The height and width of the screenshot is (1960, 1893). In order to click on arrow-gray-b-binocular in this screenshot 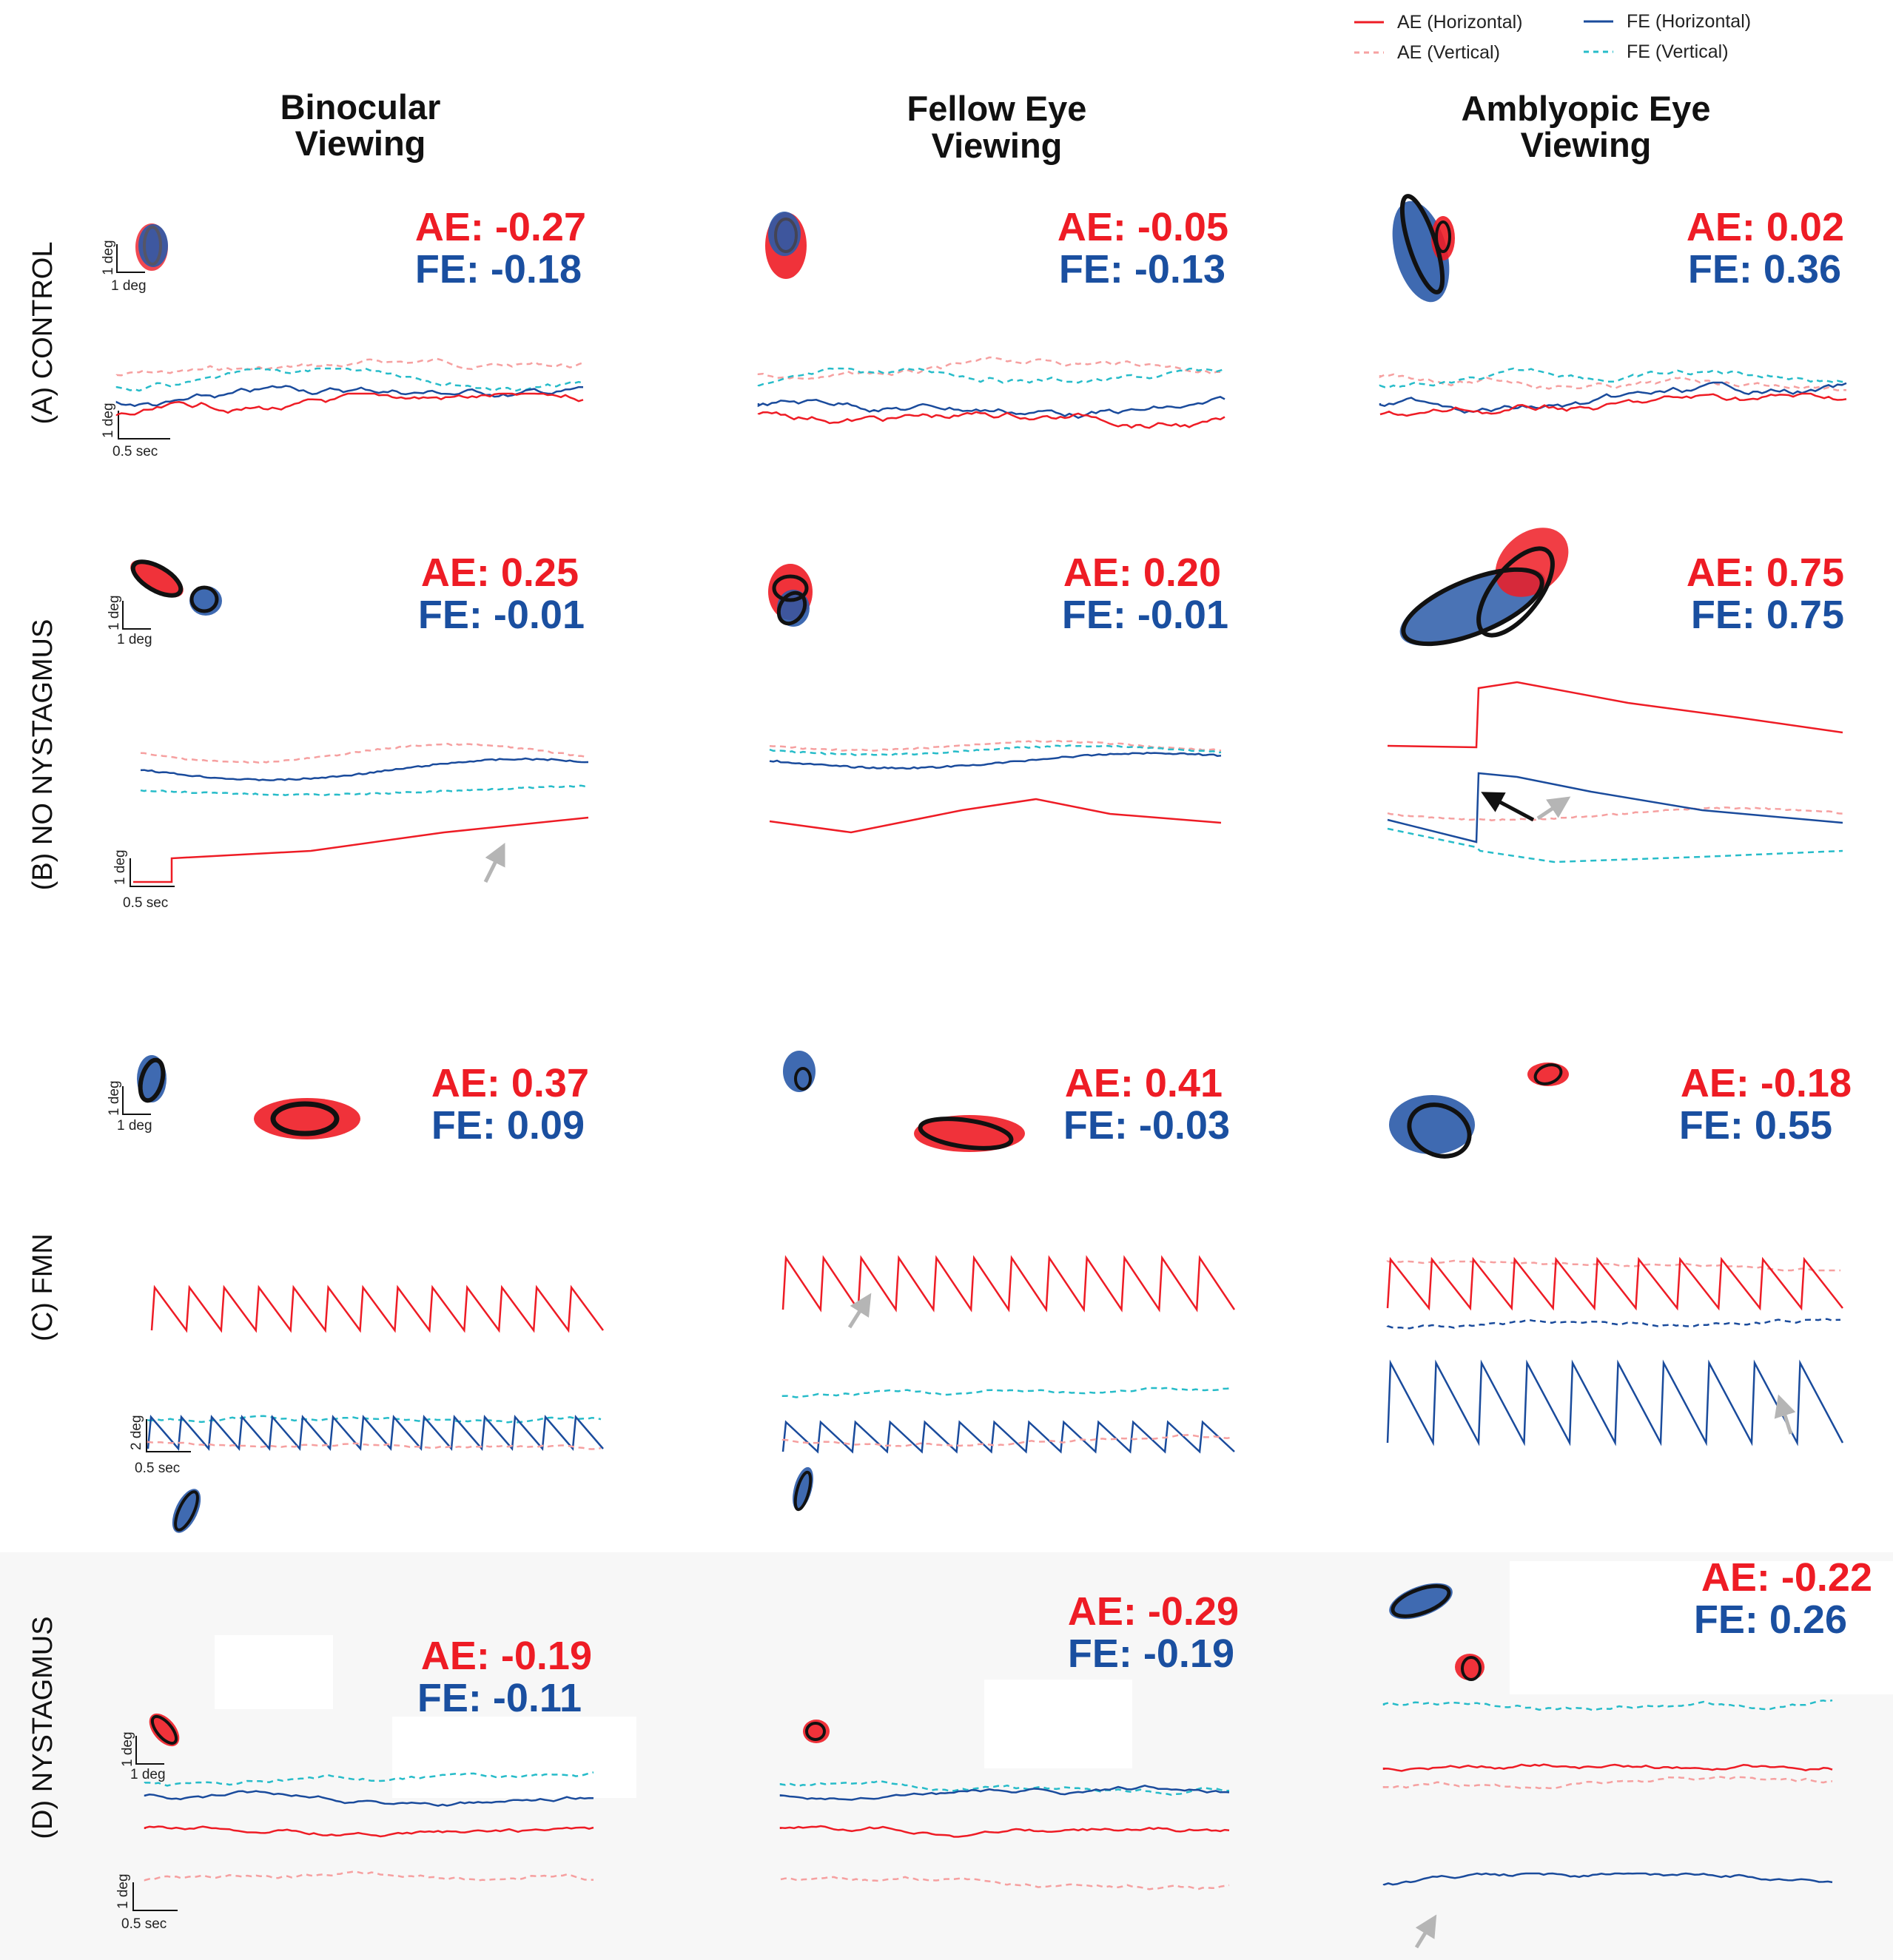, I will do `click(494, 863)`.